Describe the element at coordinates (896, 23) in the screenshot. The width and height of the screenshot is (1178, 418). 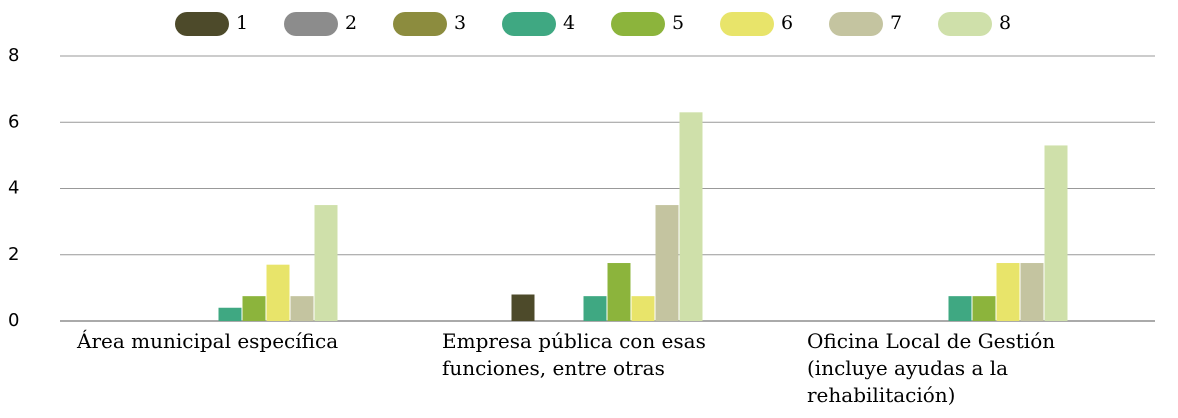
I see `legend-label: 7` at that location.